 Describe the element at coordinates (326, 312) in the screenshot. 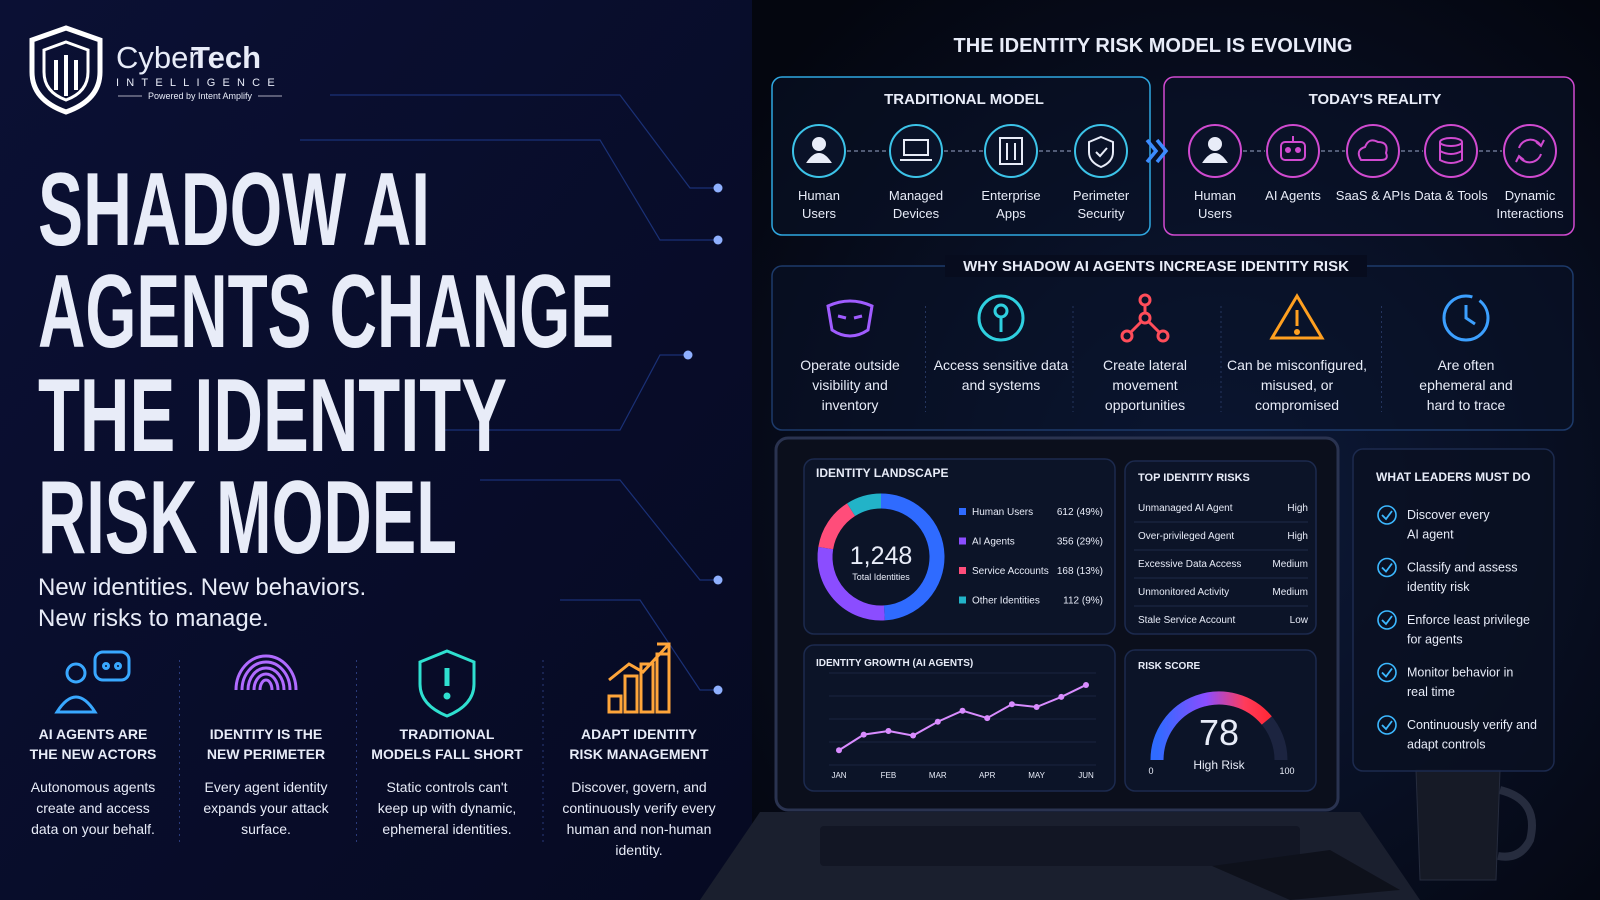

I see `headline-line: AGENTS CHANGE` at that location.